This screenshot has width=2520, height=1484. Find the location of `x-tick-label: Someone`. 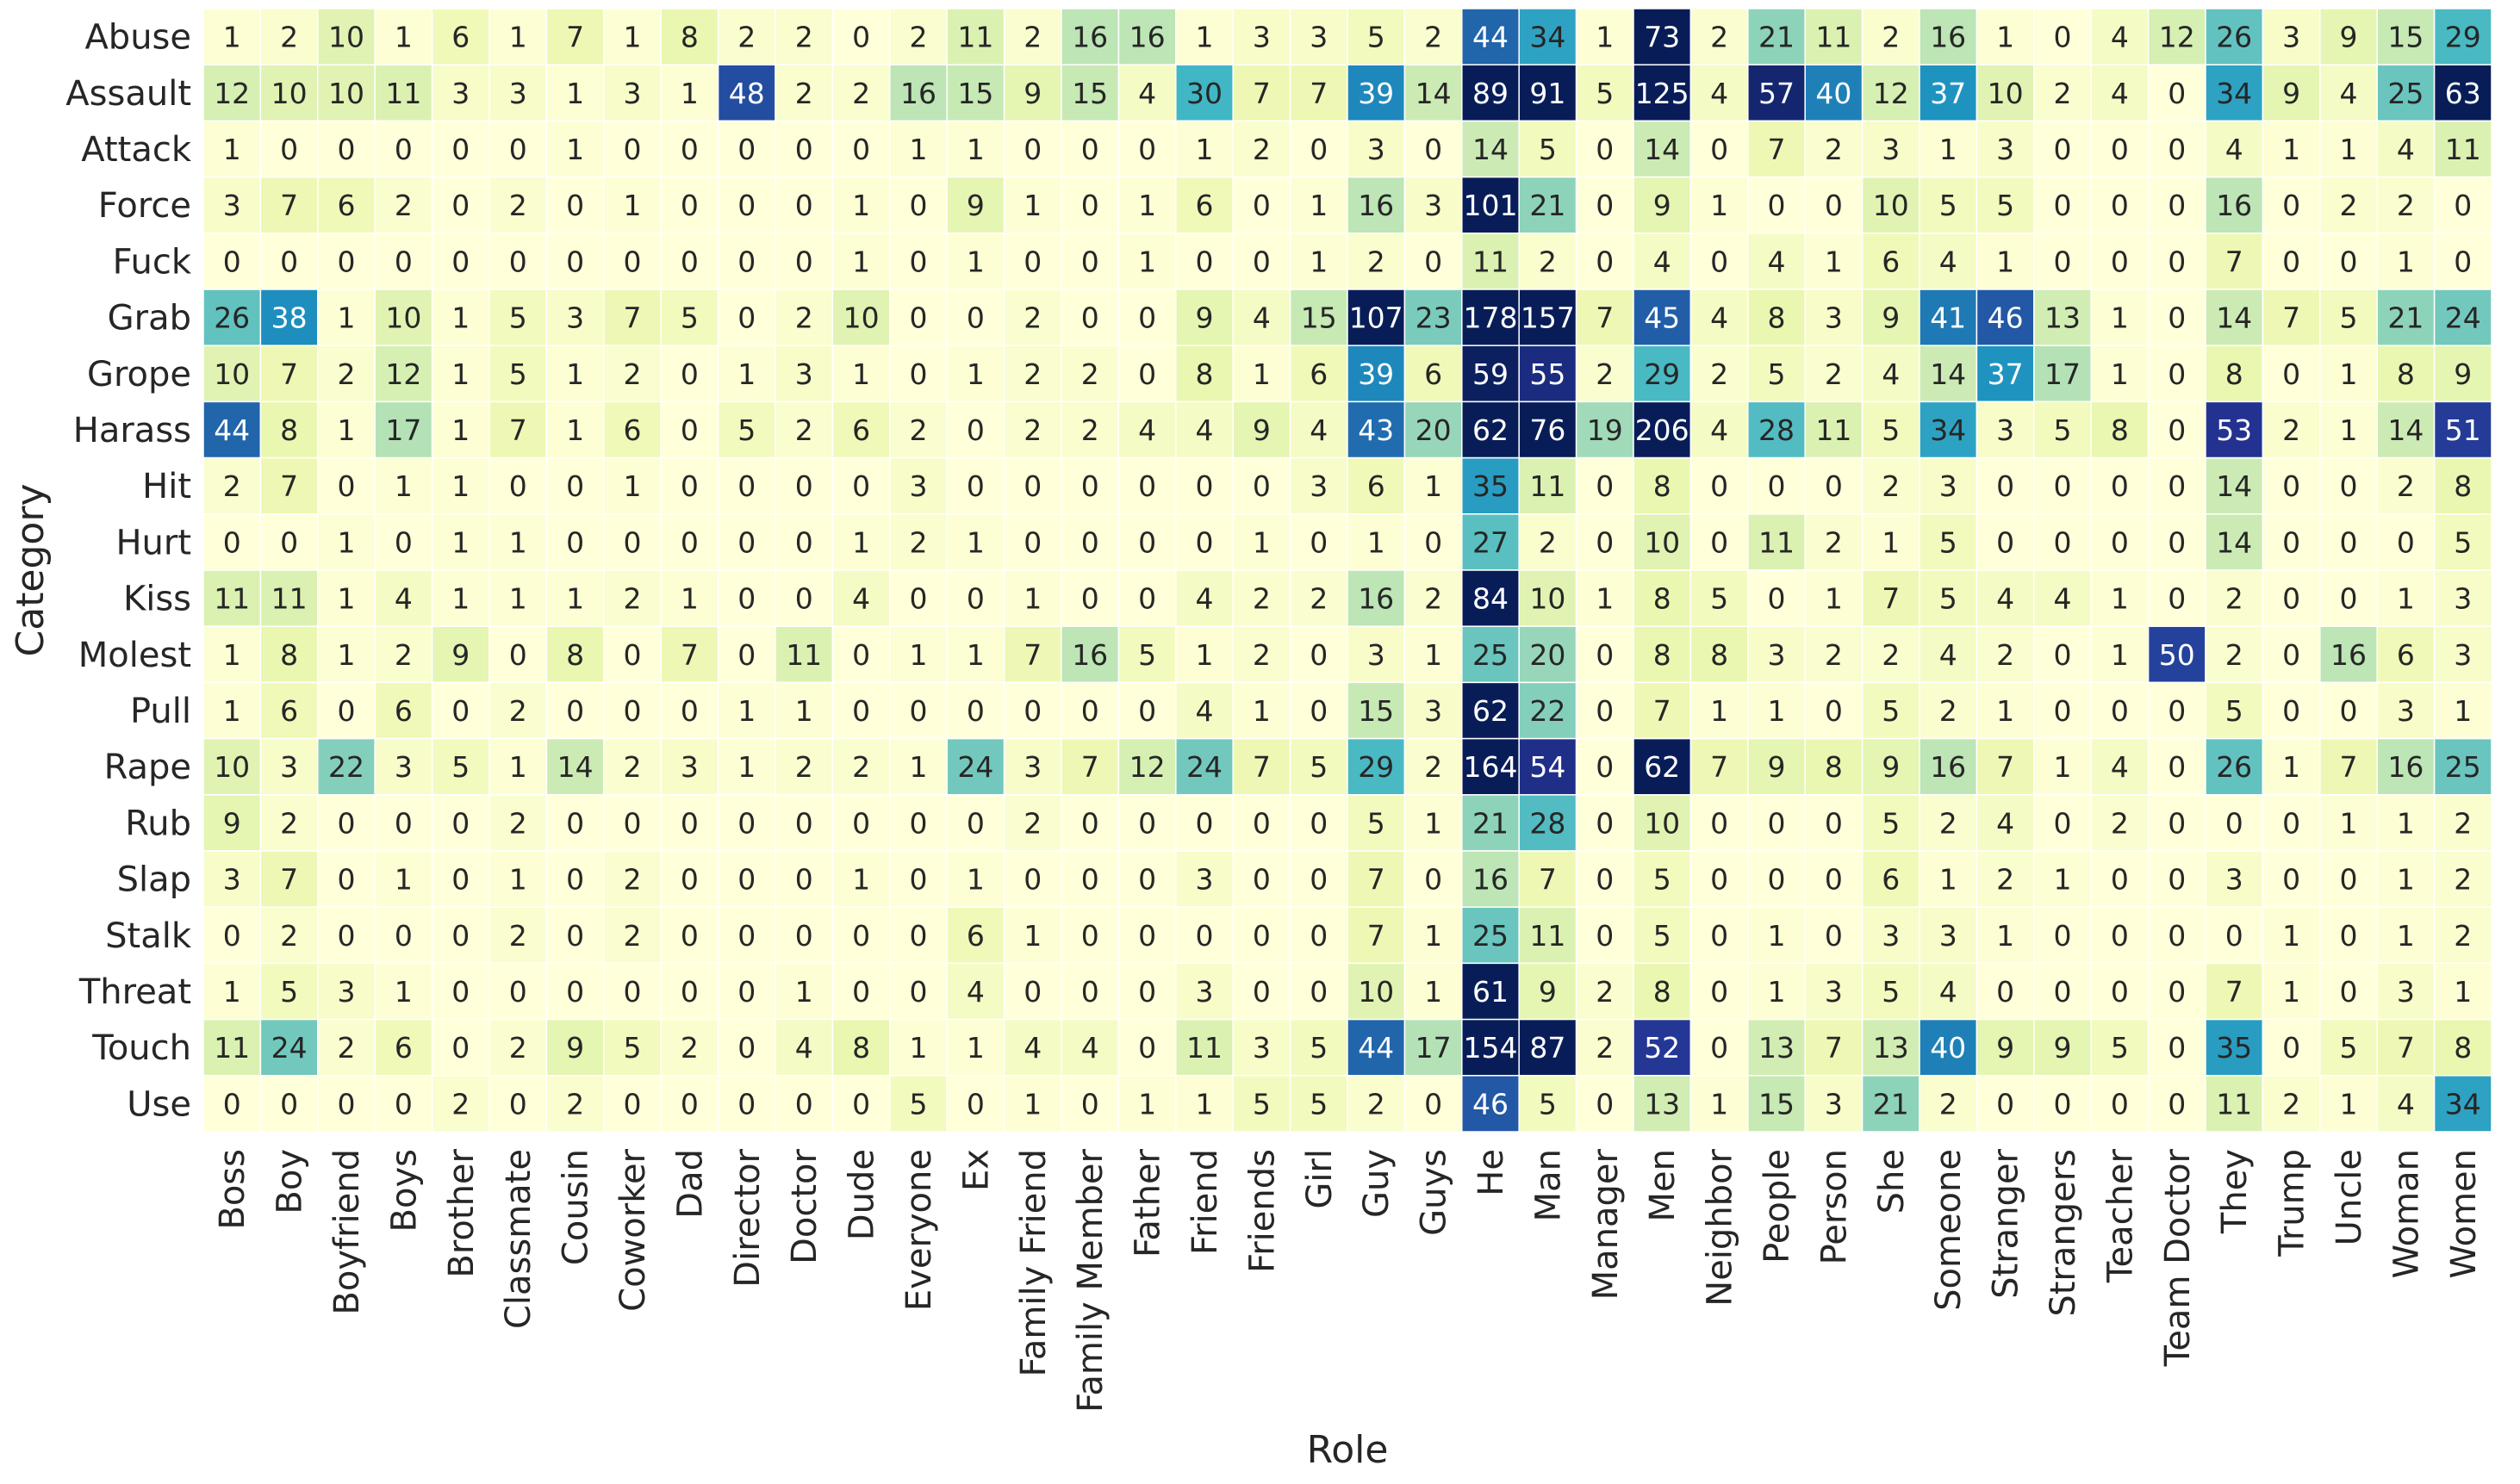

x-tick-label: Someone is located at coordinates (1949, 1230).